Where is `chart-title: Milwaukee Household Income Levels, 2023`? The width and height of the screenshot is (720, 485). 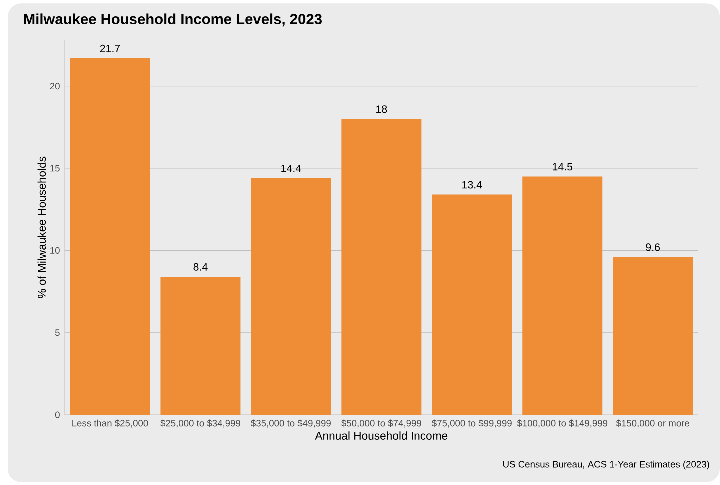
chart-title: Milwaukee Household Income Levels, 2023 is located at coordinates (173, 20).